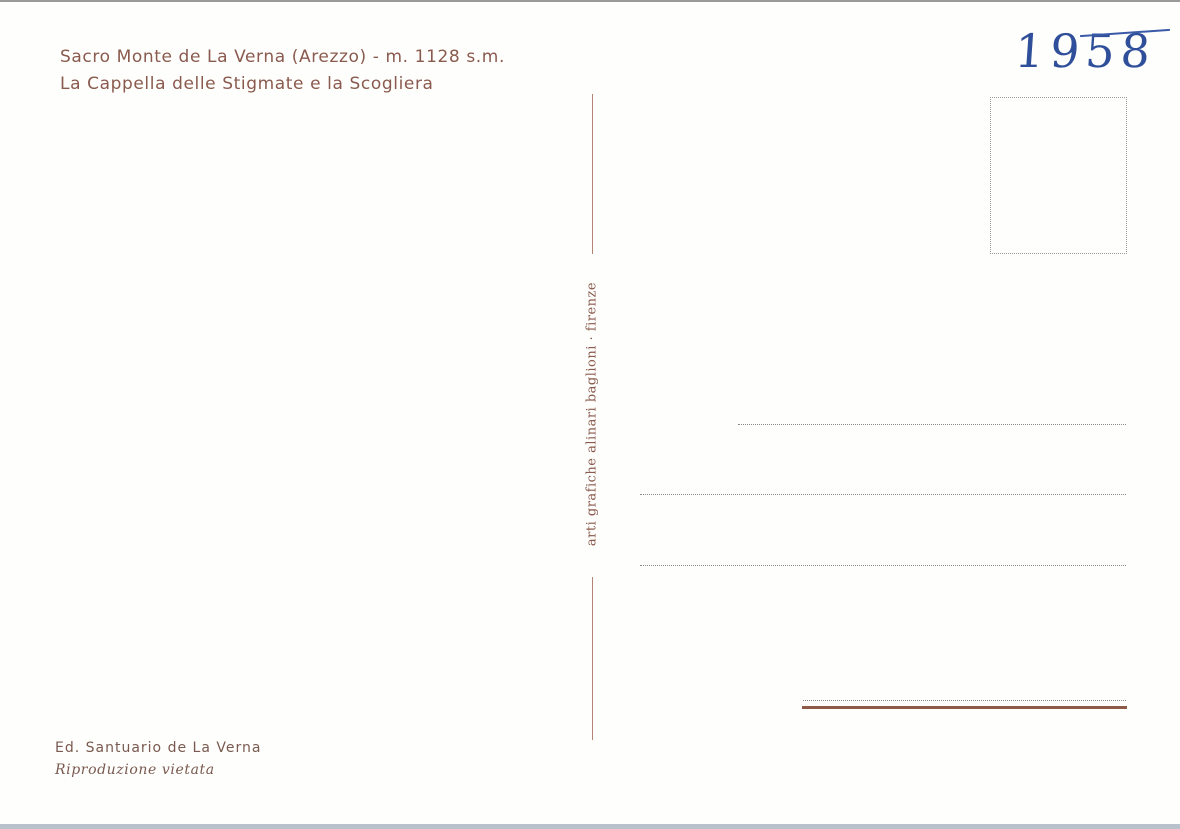 The height and width of the screenshot is (829, 1180). I want to click on scan-edge, so click(590, 826).